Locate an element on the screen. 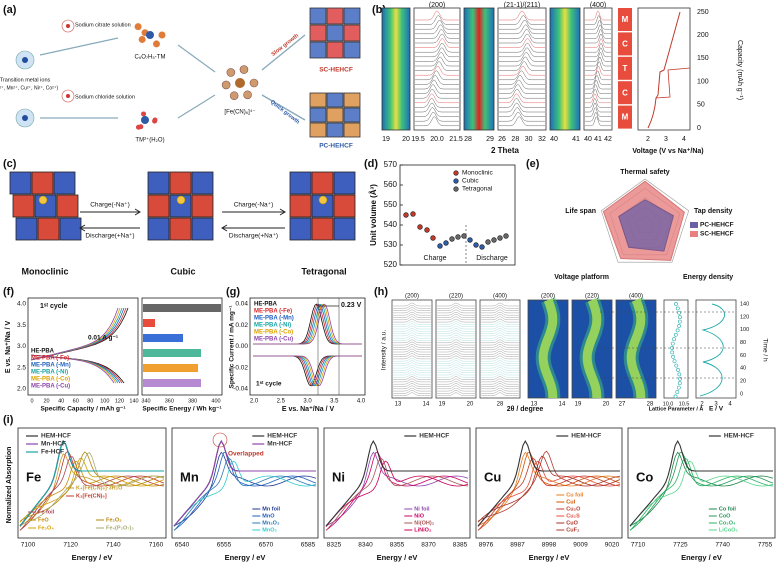  element-label: Co is located at coordinates (644, 476).